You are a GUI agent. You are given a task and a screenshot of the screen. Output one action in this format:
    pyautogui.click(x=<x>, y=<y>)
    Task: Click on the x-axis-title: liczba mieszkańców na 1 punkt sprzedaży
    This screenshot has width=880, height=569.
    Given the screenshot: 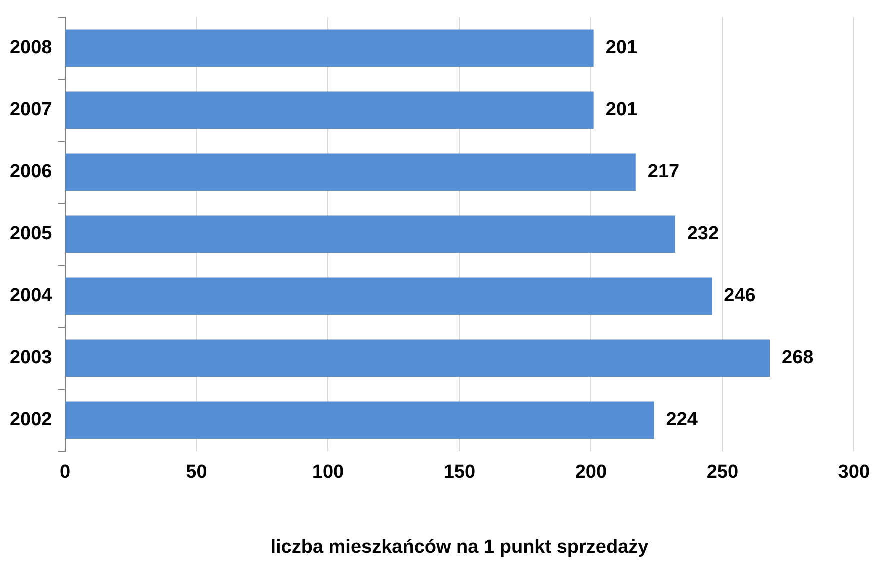 What is the action you would take?
    pyautogui.click(x=460, y=547)
    